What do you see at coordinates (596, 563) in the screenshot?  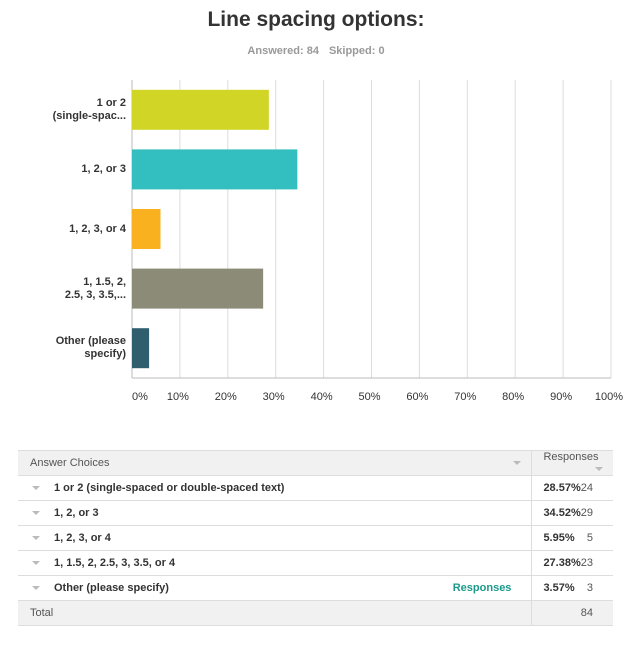 I see `response-count: 23` at bounding box center [596, 563].